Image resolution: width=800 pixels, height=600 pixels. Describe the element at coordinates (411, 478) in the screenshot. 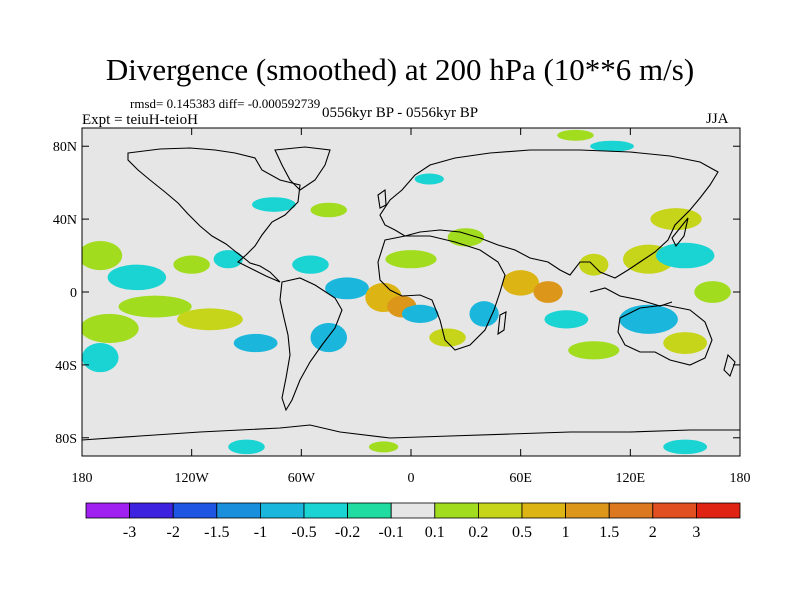

I see `lon-tick-label: 0` at that location.